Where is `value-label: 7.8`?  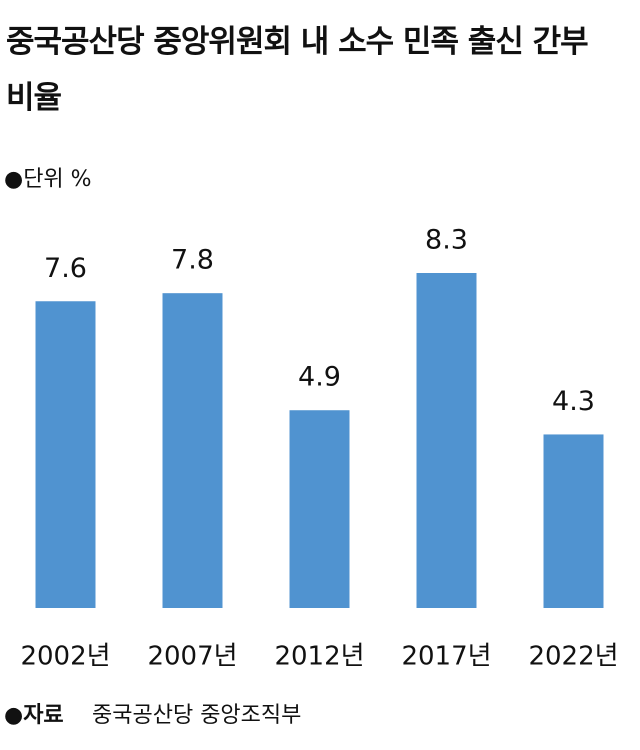 value-label: 7.8 is located at coordinates (192, 260).